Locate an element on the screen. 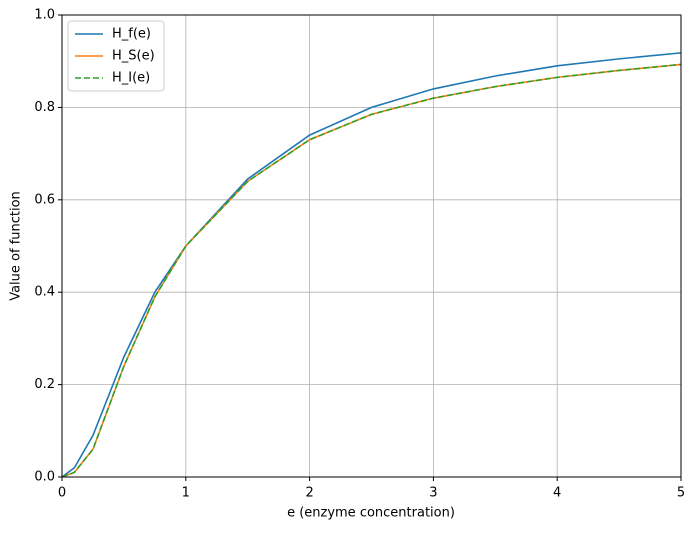 This screenshot has width=695, height=534. y-tick-label: 0.6 is located at coordinates (44, 199).